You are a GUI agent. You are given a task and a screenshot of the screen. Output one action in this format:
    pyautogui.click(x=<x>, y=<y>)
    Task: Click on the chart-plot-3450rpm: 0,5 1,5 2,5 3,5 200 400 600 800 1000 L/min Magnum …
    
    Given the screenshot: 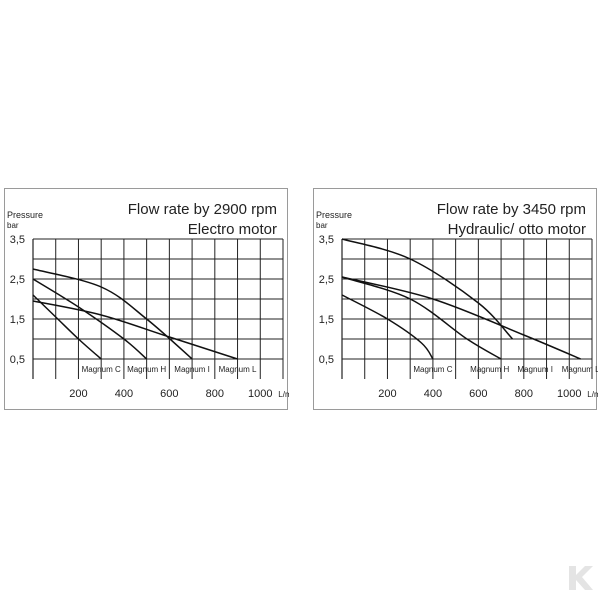 What is the action you would take?
    pyautogui.click(x=458, y=317)
    